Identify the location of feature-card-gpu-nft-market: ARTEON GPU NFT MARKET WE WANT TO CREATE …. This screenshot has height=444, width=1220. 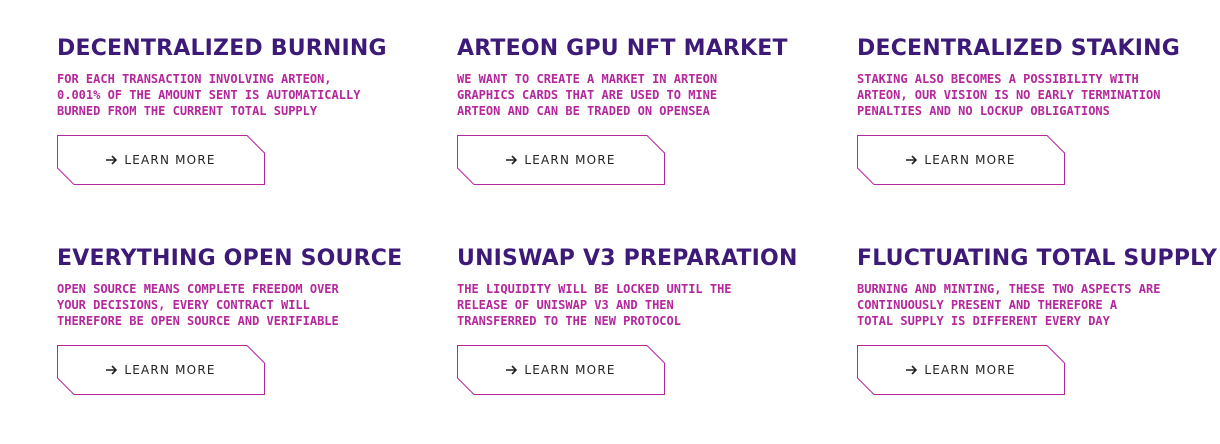
(637, 110).